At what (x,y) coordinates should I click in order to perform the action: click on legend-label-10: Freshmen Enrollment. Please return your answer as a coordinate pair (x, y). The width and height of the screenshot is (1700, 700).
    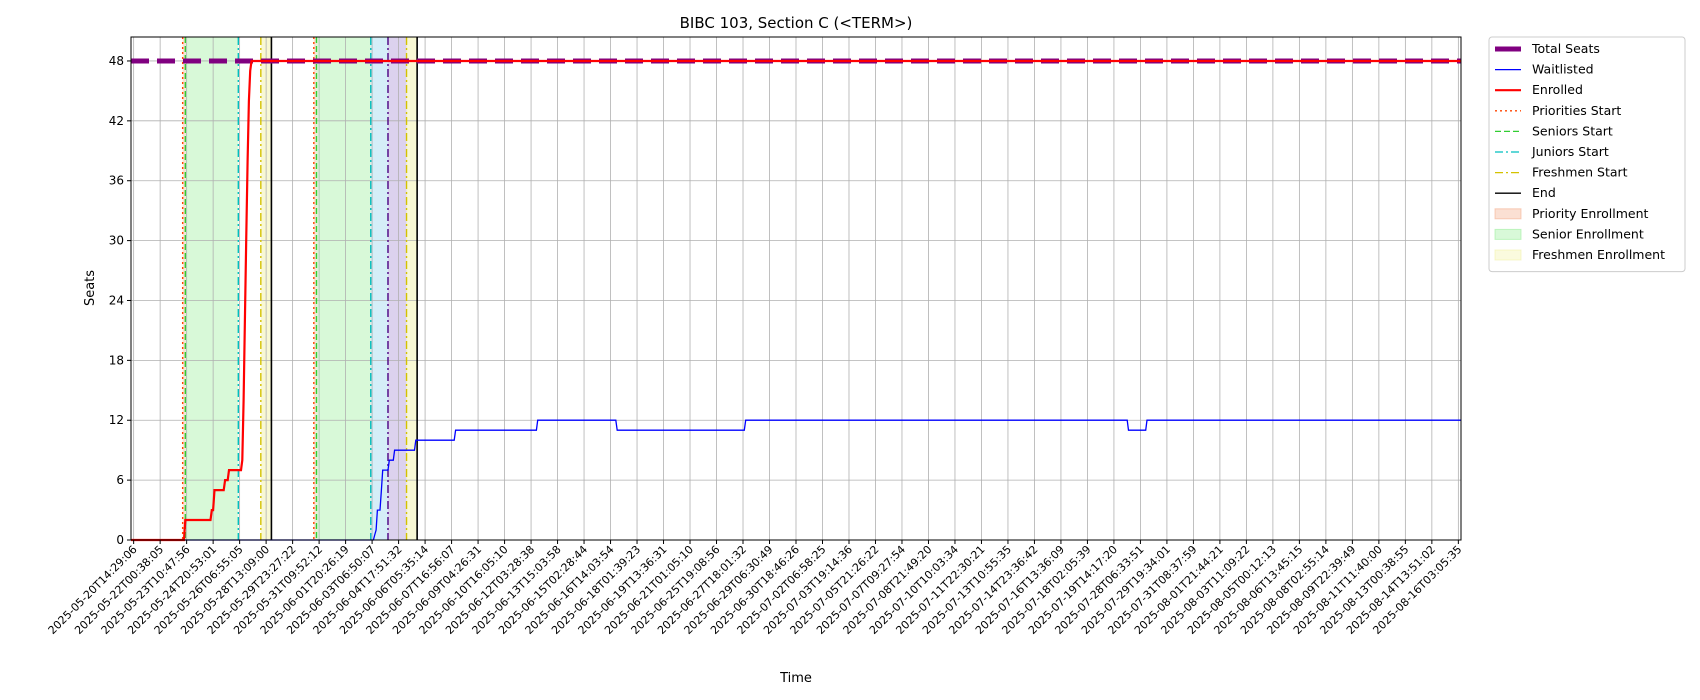
    Looking at the image, I should click on (1598, 254).